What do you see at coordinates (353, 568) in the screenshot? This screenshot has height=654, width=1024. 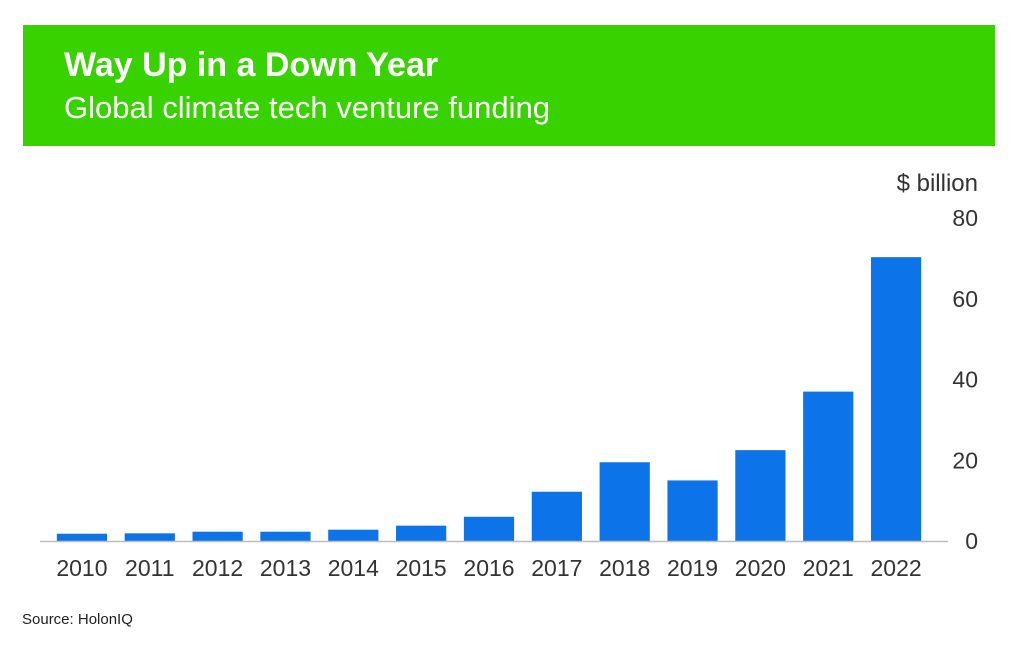 I see `x-tick-label: 2014` at bounding box center [353, 568].